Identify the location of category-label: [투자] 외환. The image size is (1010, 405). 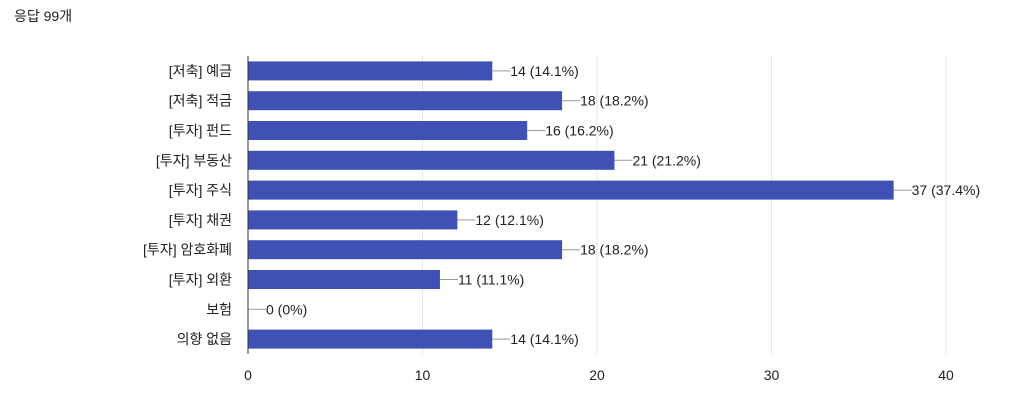
(200, 280).